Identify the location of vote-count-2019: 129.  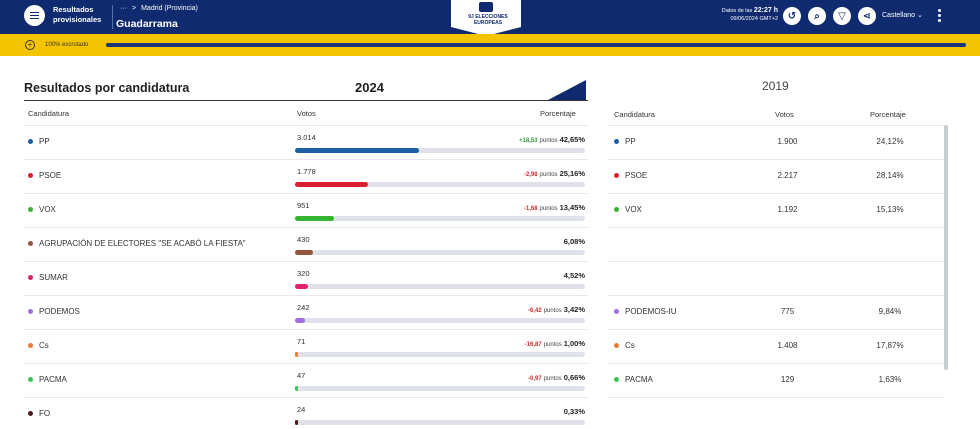
(787, 379).